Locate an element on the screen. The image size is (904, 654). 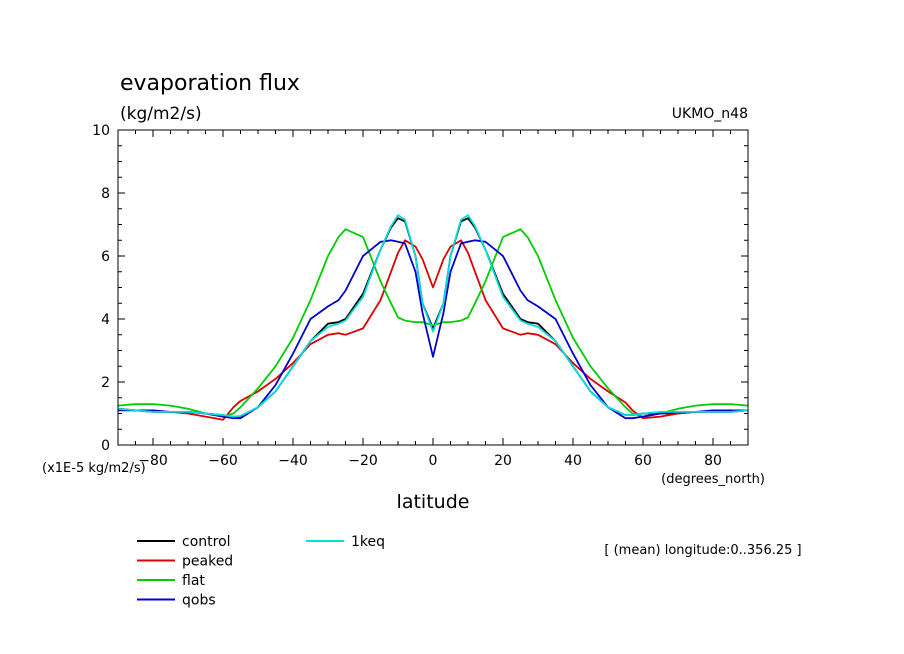
y-tick-label: 4 is located at coordinates (105, 320).